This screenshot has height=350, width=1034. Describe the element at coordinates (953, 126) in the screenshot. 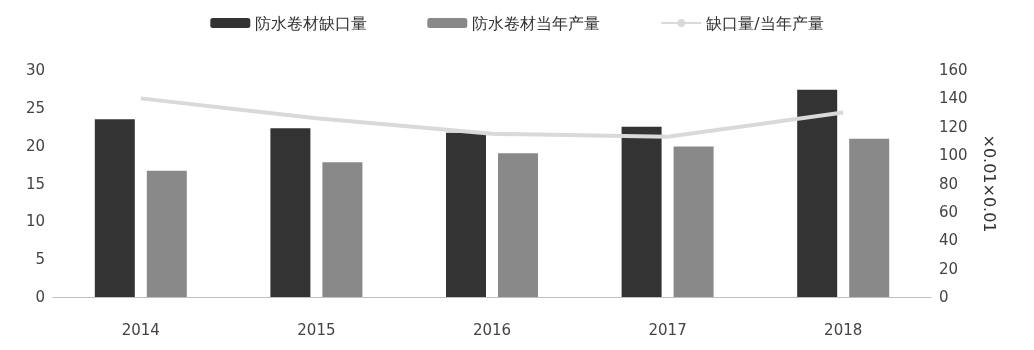

I see `y2-tick-label: 120` at that location.